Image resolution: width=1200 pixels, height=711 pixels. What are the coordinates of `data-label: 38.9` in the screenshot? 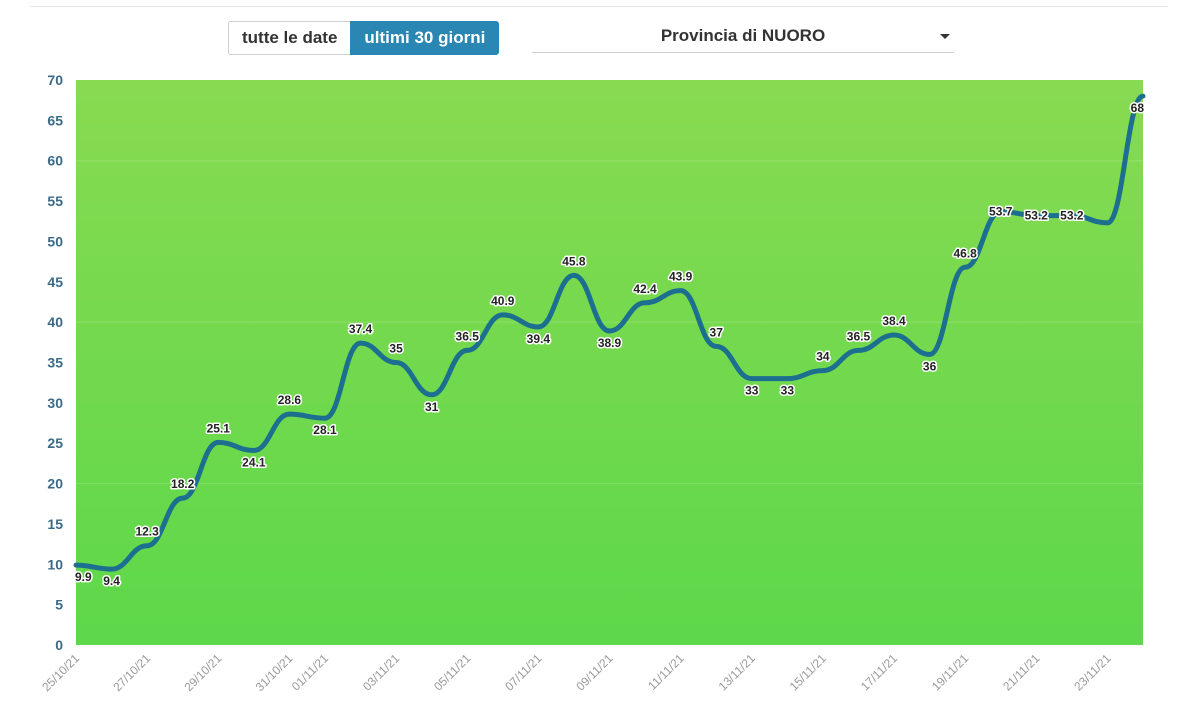 It's located at (610, 343).